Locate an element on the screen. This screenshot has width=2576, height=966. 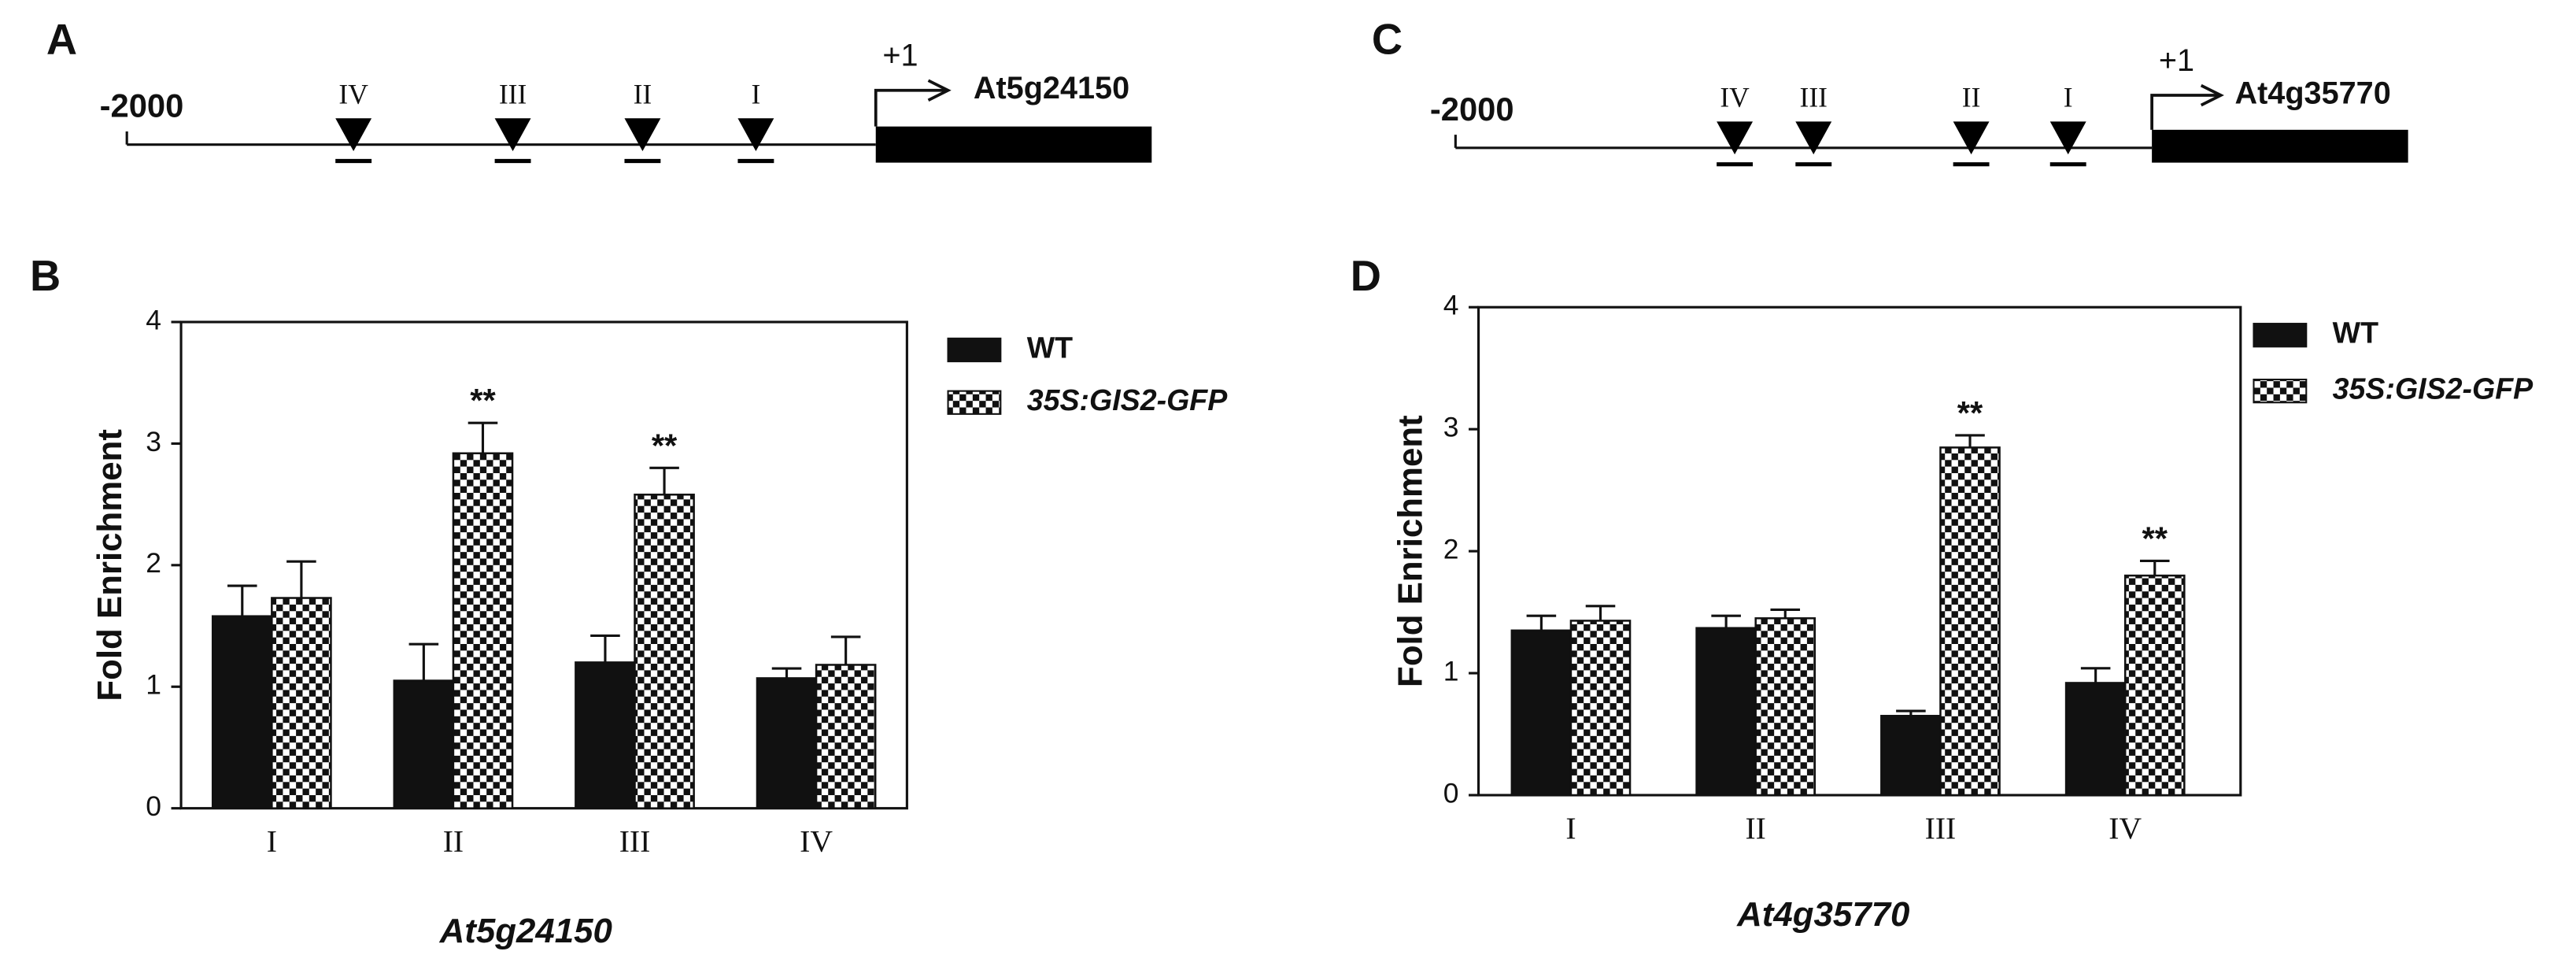
x-axis-label: At5g24150 is located at coordinates (525, 931).